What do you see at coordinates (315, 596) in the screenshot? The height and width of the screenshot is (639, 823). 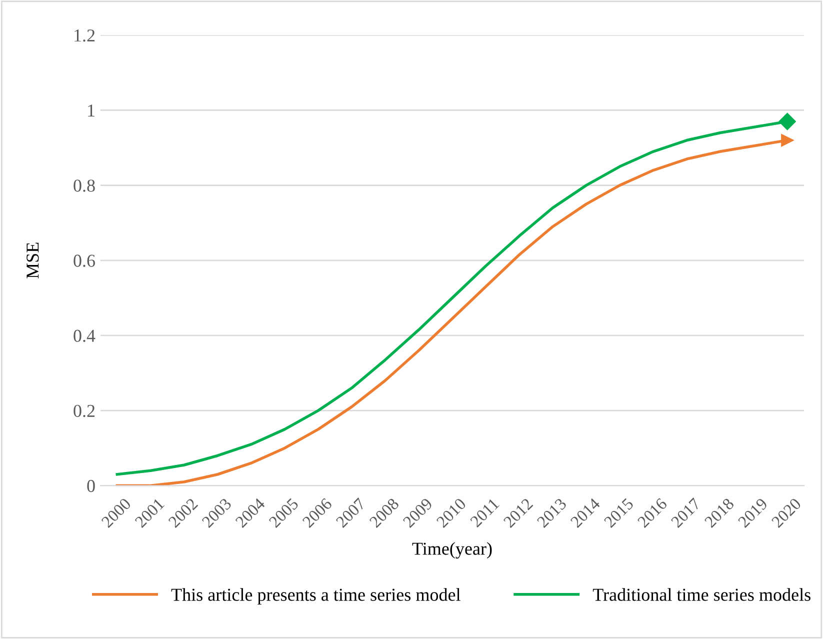 I see `legend-label: This article presents a time series model` at bounding box center [315, 596].